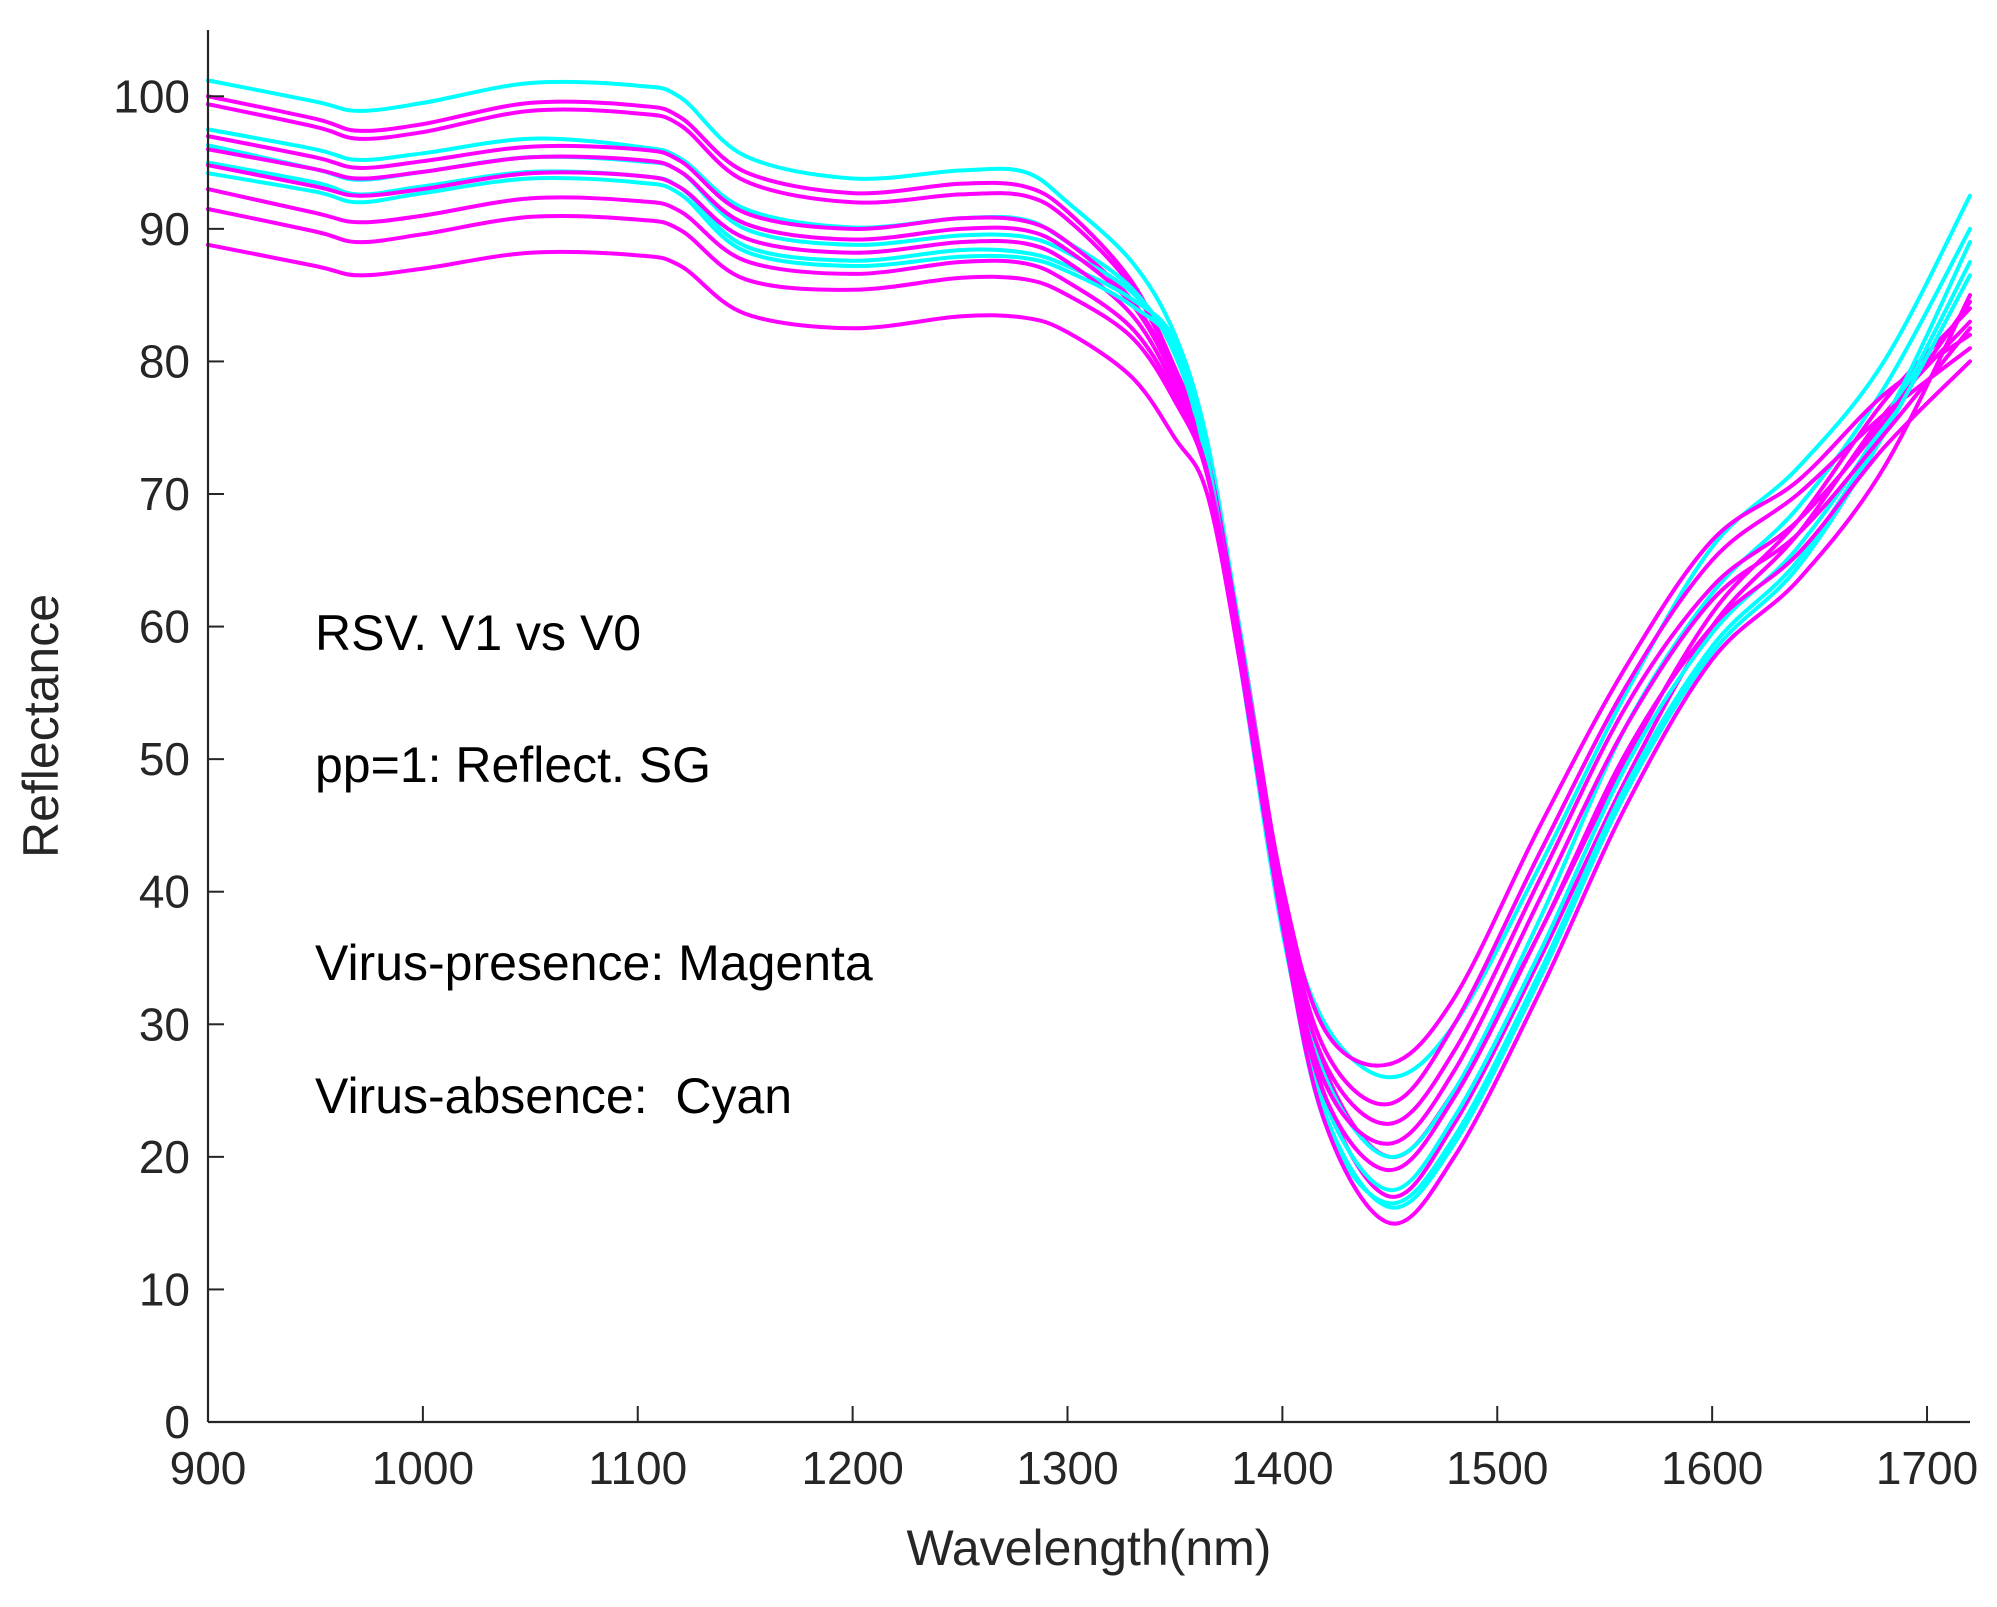 Image resolution: width=1997 pixels, height=1607 pixels. Describe the element at coordinates (177, 1422) in the screenshot. I see `y-tick-label-0: 0` at that location.